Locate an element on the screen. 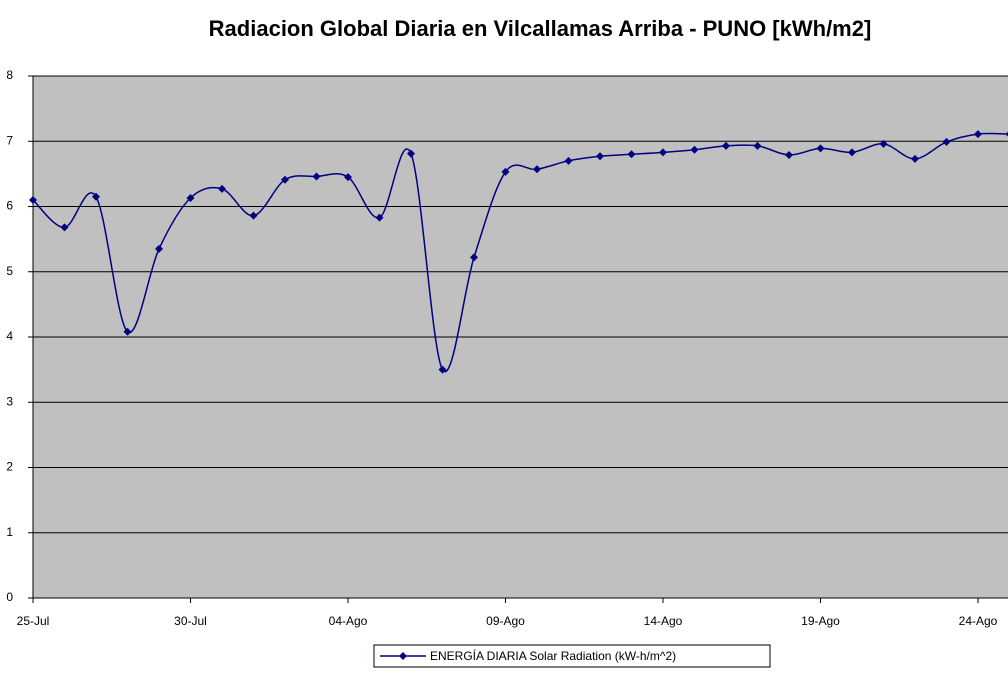 This screenshot has height=675, width=1008. y-tick-label: 0 is located at coordinates (9, 597).